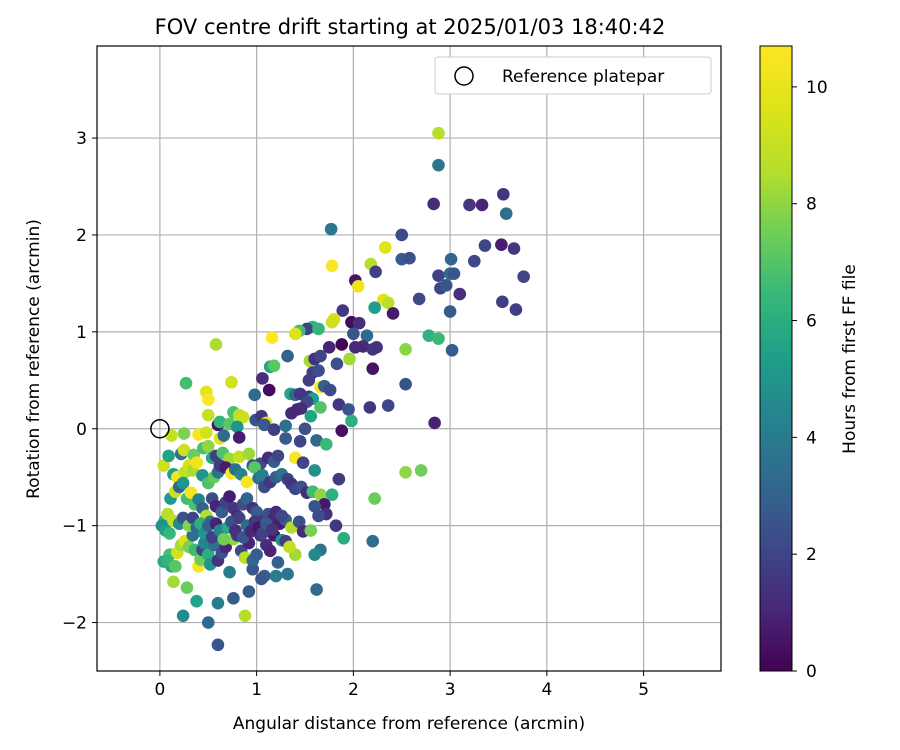  What do you see at coordinates (81, 430) in the screenshot?
I see `y-tick-label: 0` at bounding box center [81, 430].